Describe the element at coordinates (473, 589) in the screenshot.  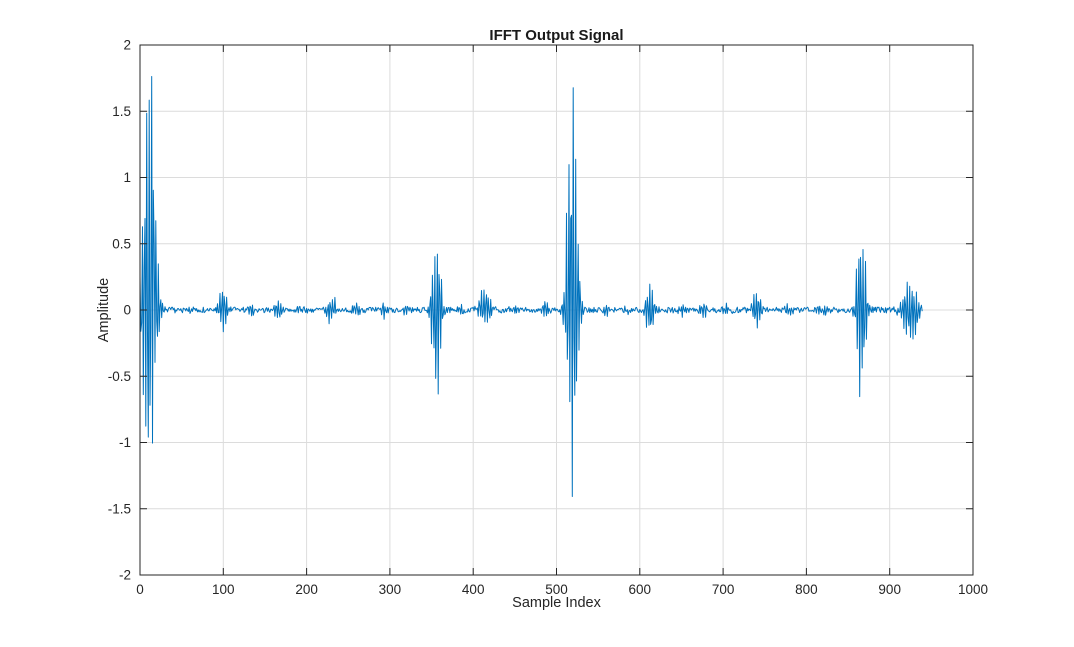
I see `x-tick-label: 400` at that location.